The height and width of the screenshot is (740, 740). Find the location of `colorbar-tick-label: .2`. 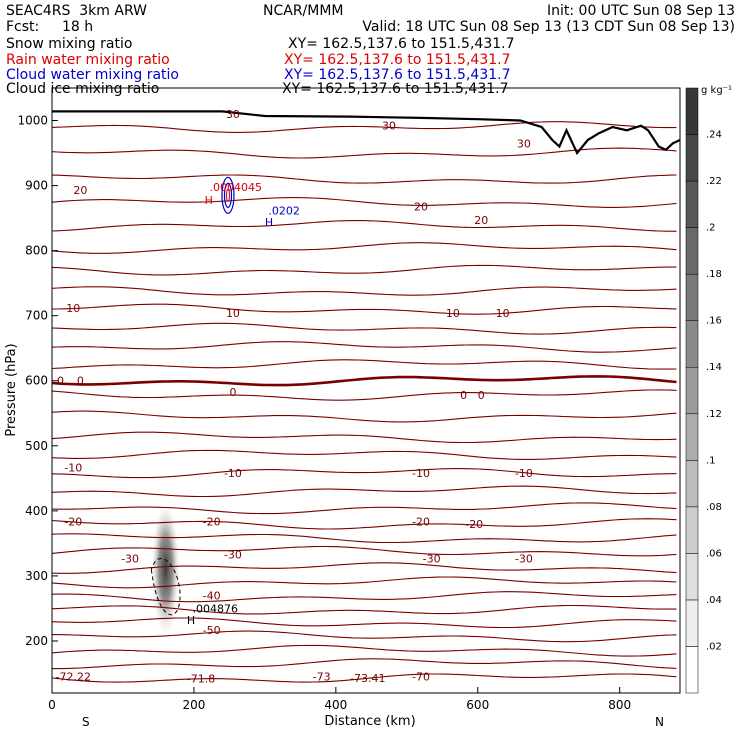

colorbar-tick-label: .2 is located at coordinates (711, 228).